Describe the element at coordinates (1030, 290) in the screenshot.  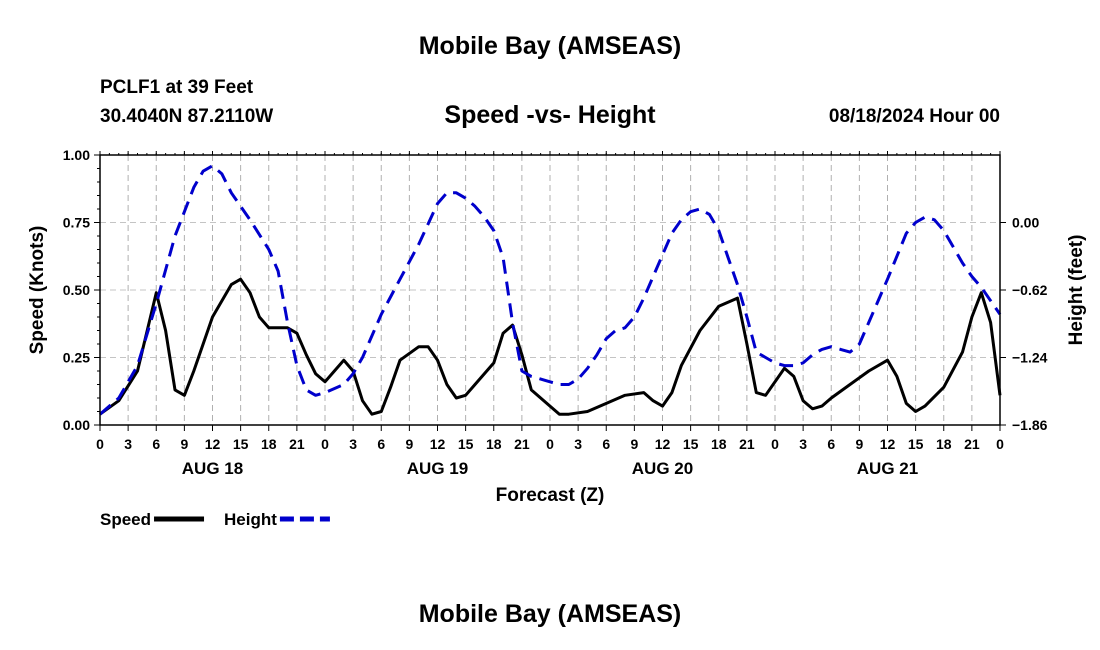
I see `y2-tick-label: −0.62` at that location.